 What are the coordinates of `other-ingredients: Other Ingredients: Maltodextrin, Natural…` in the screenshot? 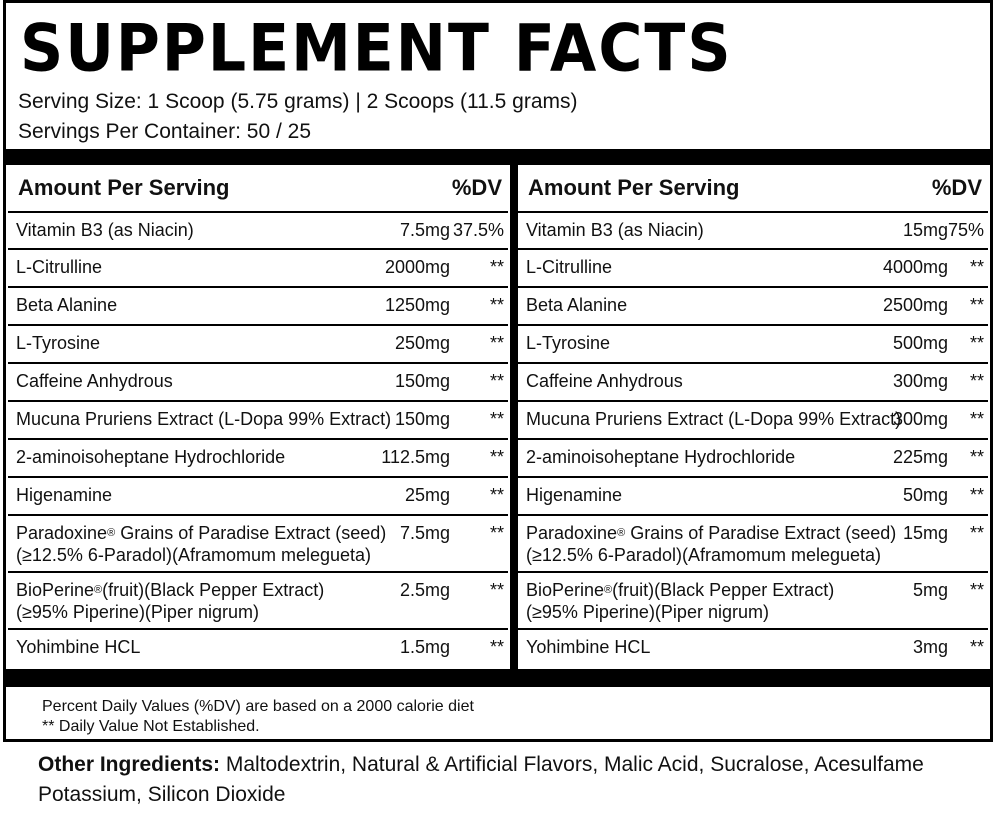 It's located at (503, 780).